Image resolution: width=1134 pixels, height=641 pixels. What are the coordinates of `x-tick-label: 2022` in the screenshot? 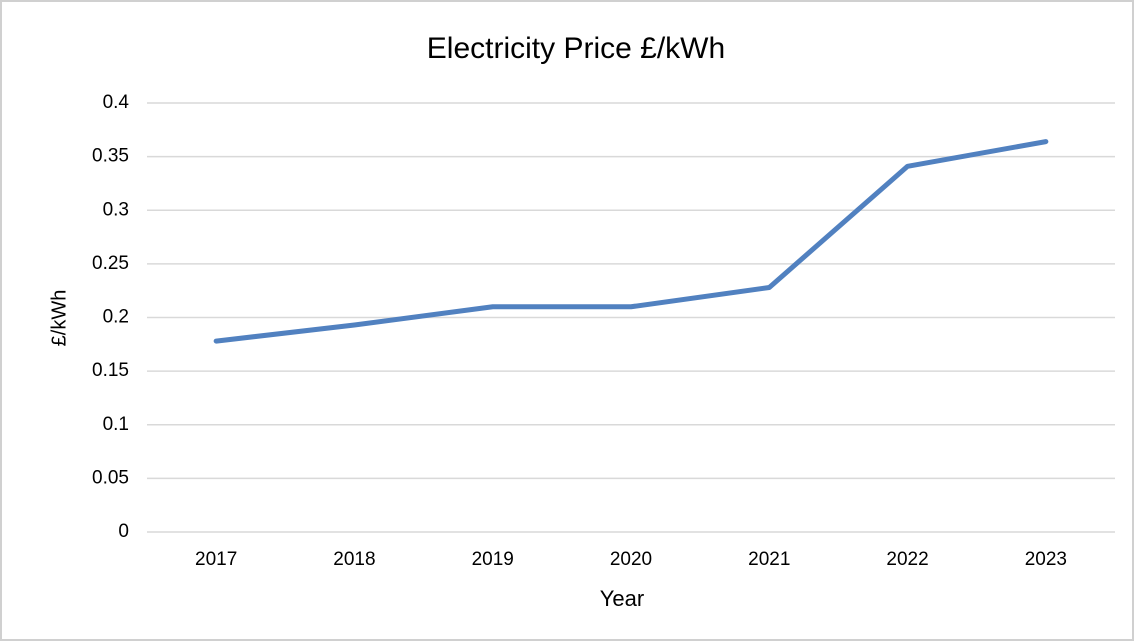 It's located at (907, 559).